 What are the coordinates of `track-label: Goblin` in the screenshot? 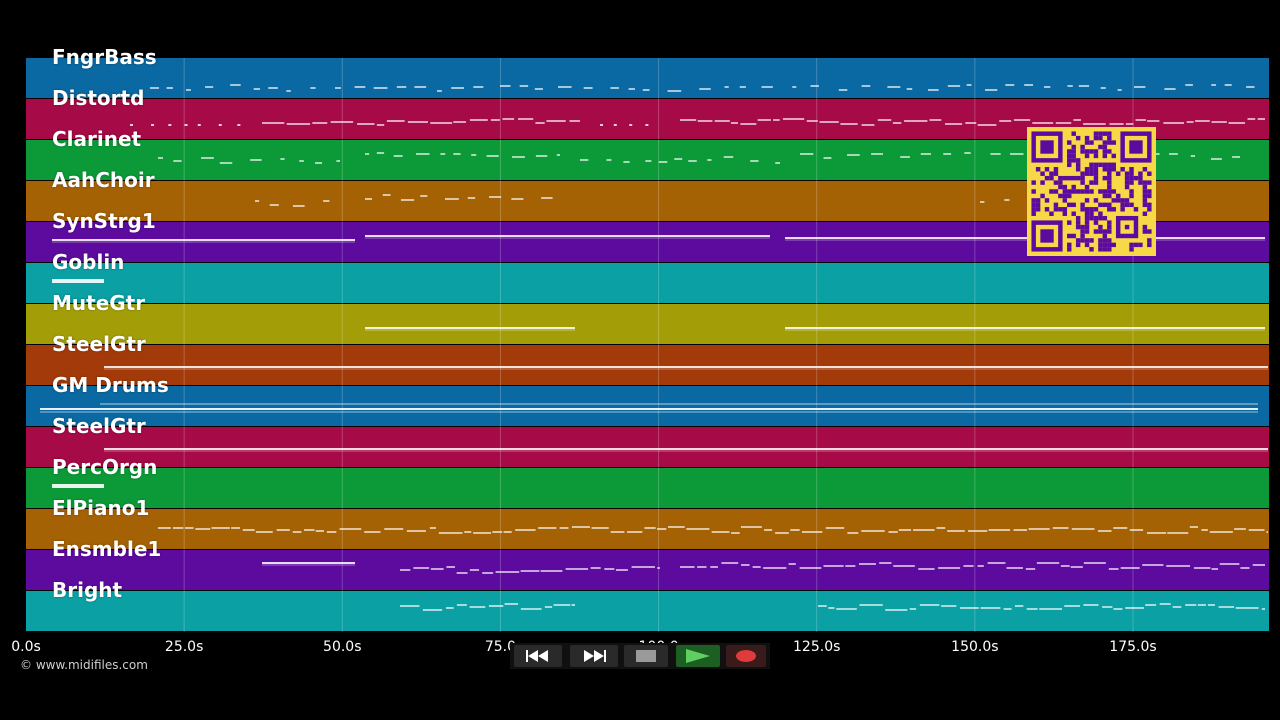 It's located at (88, 262).